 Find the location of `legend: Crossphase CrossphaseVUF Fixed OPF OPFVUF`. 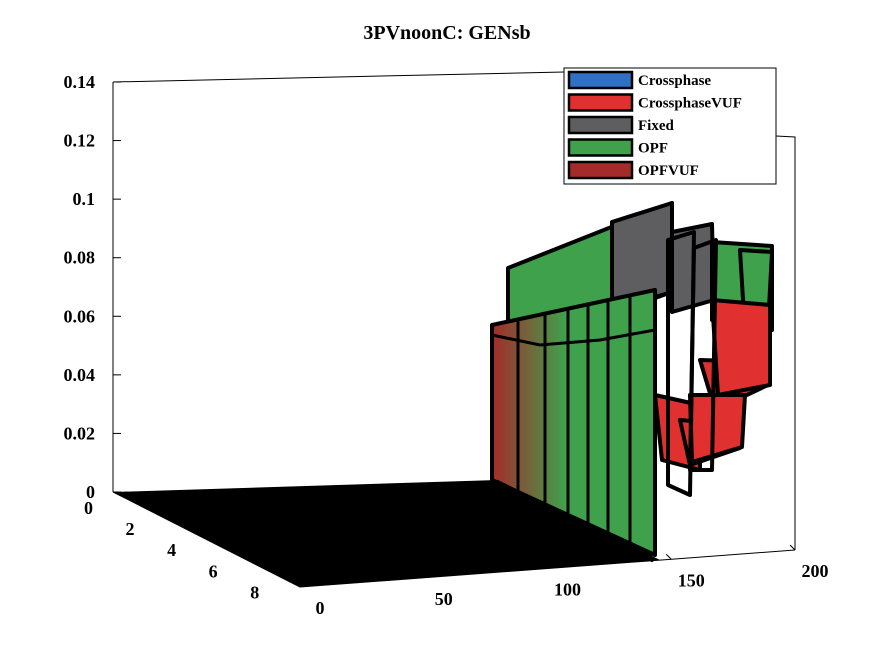

legend: Crossphase CrossphaseVUF Fixed OPF OPFVUF is located at coordinates (670, 126).